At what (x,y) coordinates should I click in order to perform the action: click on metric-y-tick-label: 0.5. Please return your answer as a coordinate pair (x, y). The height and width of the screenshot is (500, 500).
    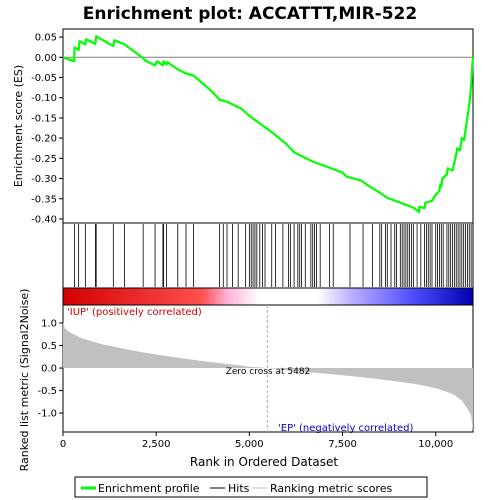
    Looking at the image, I should click on (49, 346).